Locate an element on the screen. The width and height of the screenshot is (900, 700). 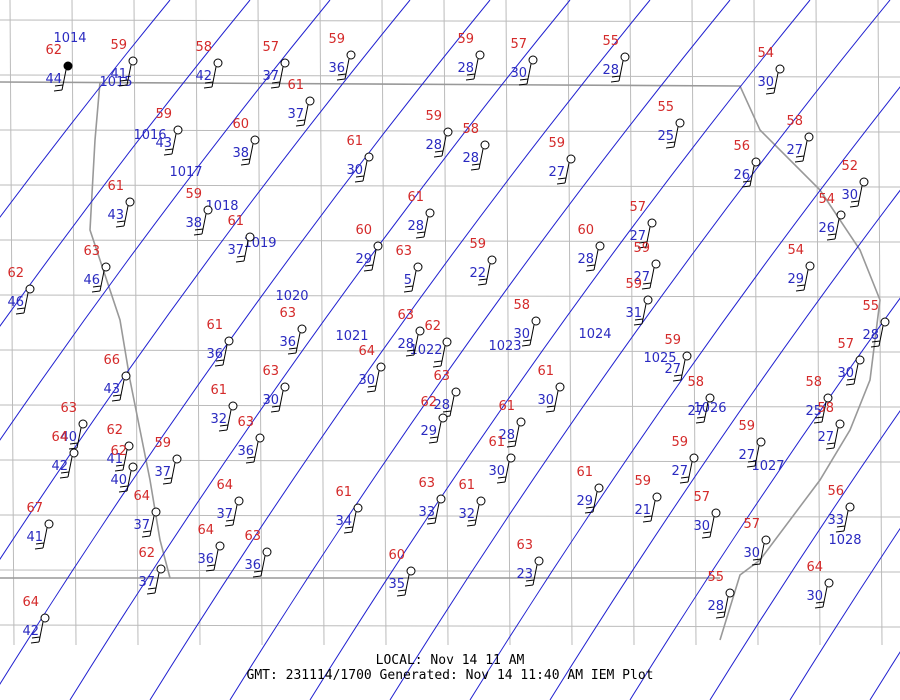
temperature: 55 is located at coordinates (870, 306).